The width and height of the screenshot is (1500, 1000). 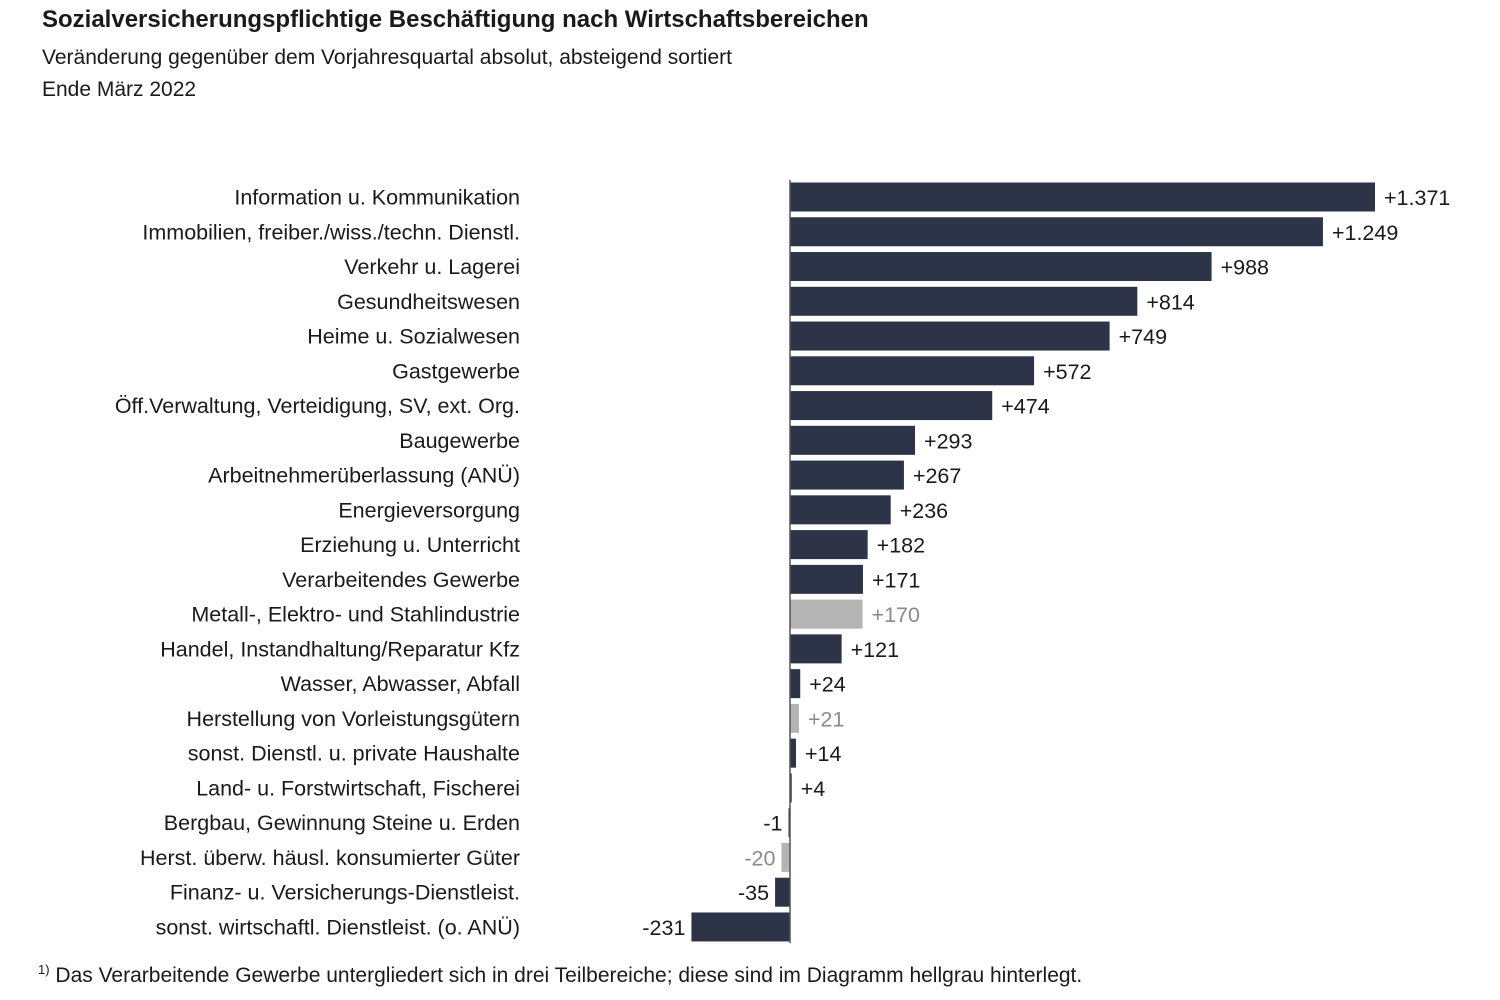 I want to click on chart-date: Ende März 2022, so click(x=119, y=89).